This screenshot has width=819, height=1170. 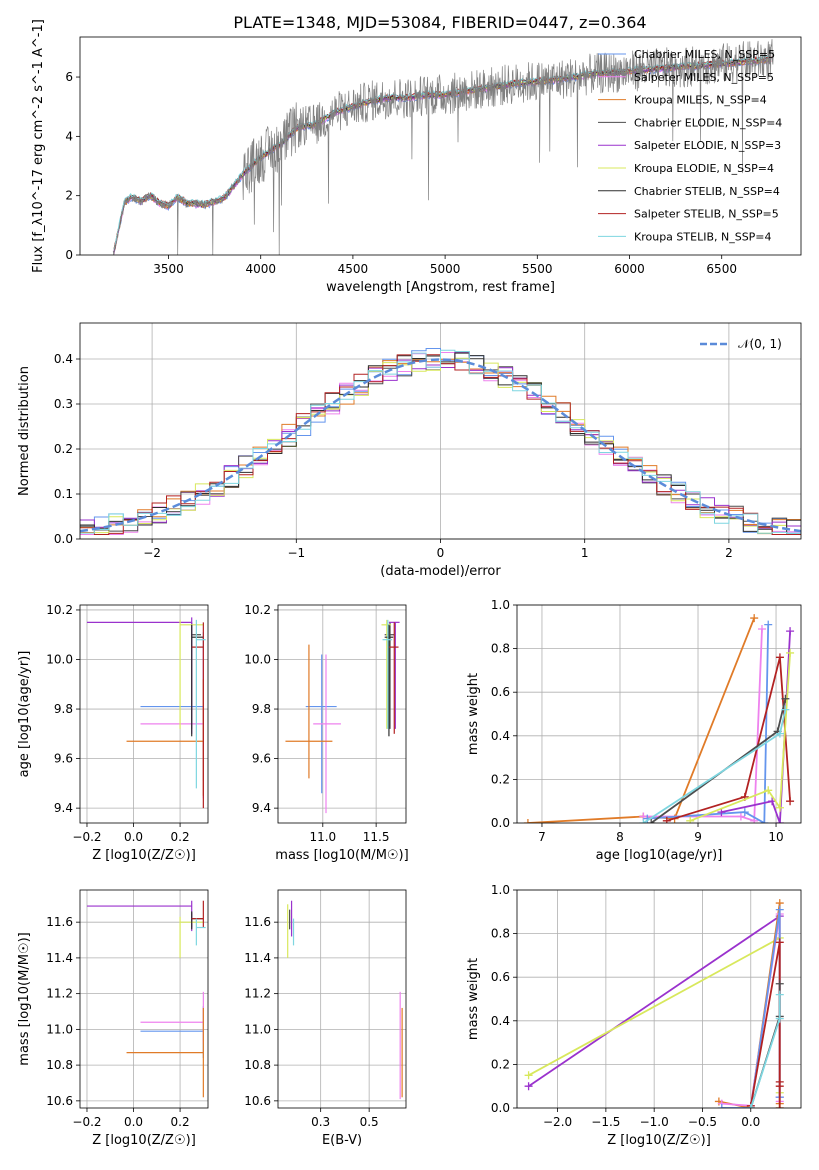 What do you see at coordinates (261, 808) in the screenshot?
I see `y-tick-label: 9.4` at bounding box center [261, 808].